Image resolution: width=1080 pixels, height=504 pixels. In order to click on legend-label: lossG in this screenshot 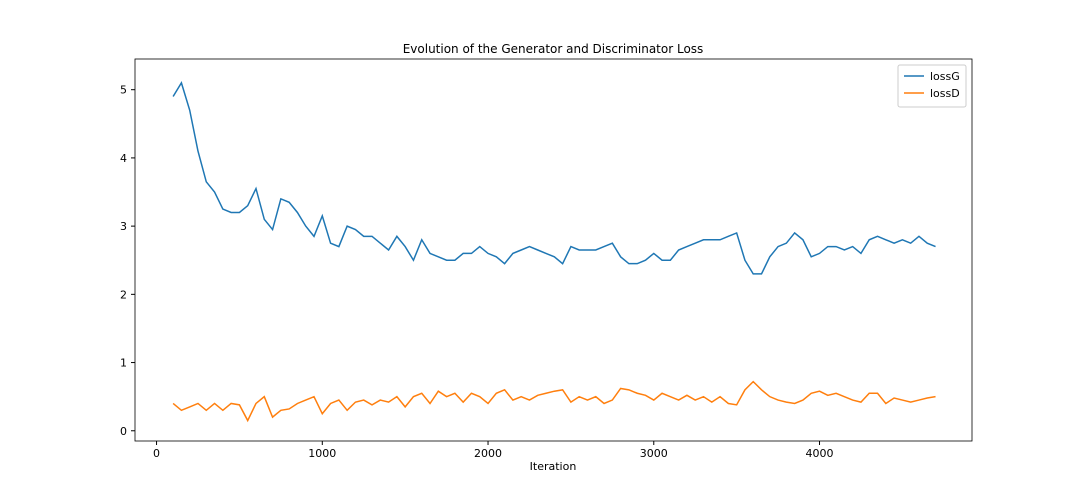, I will do `click(945, 76)`.